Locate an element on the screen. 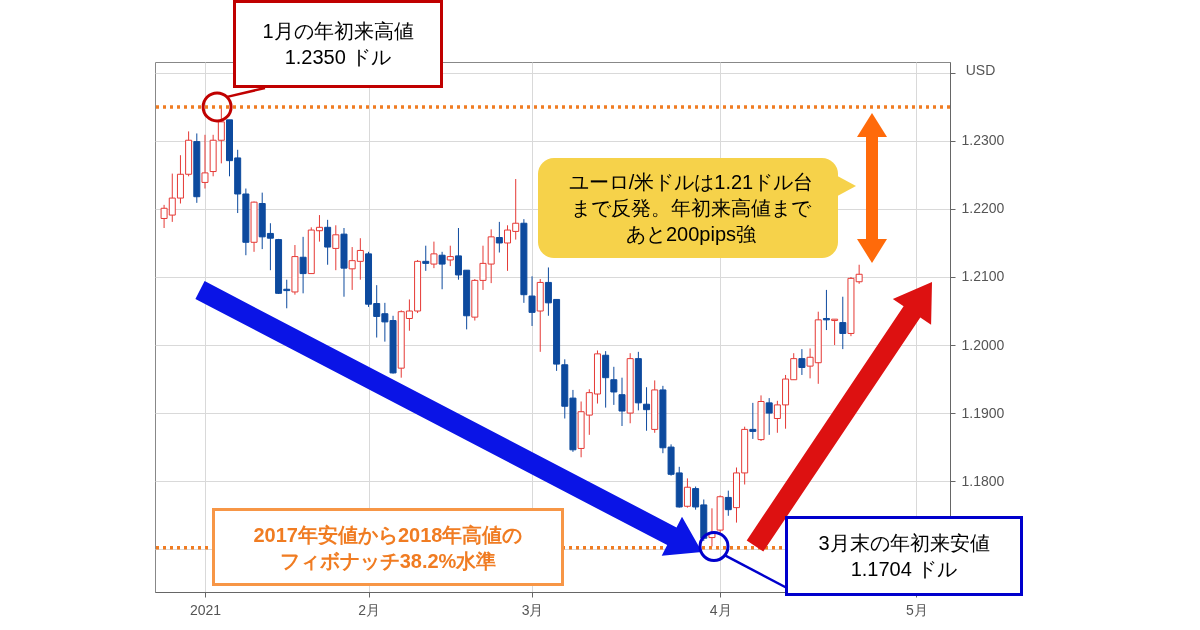 The height and width of the screenshot is (630, 1200). y-tick-label: 1.1800 is located at coordinates (983, 480).